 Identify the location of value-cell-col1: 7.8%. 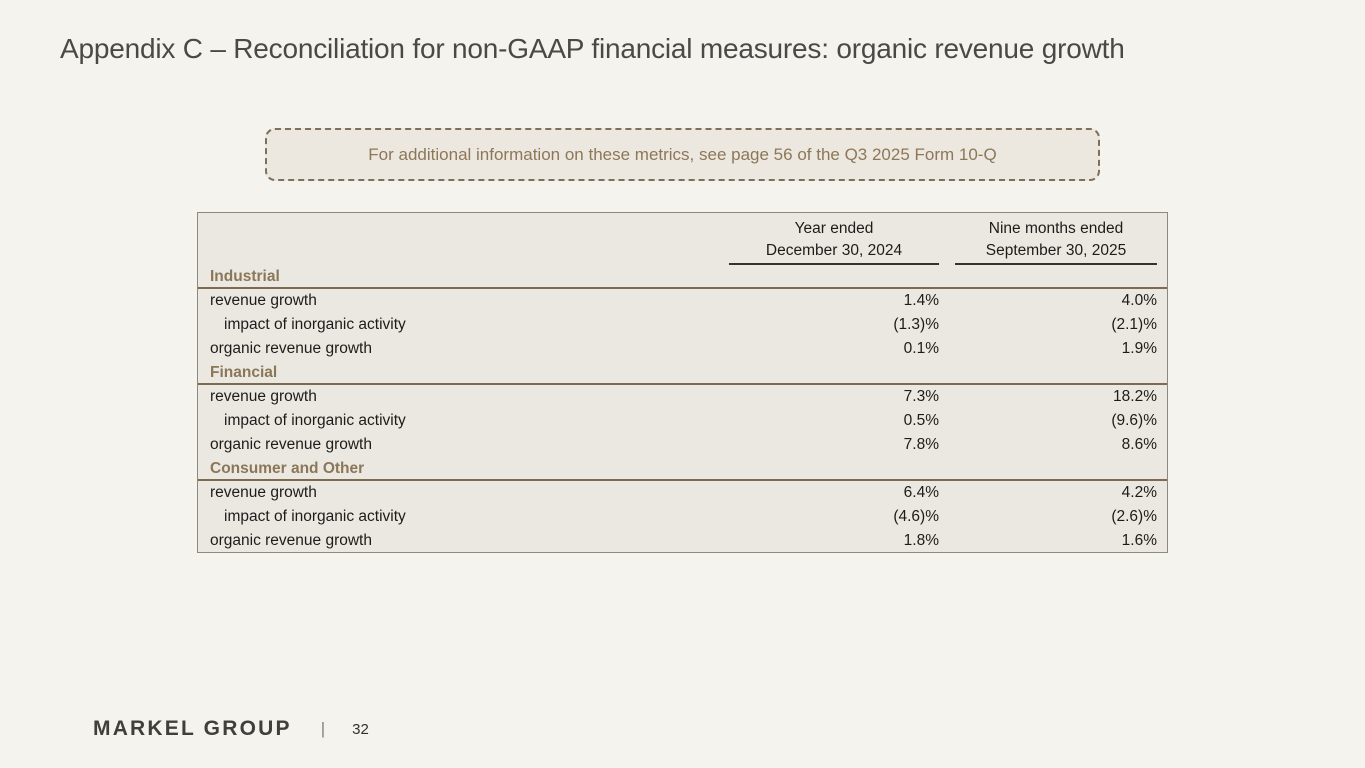
(921, 444).